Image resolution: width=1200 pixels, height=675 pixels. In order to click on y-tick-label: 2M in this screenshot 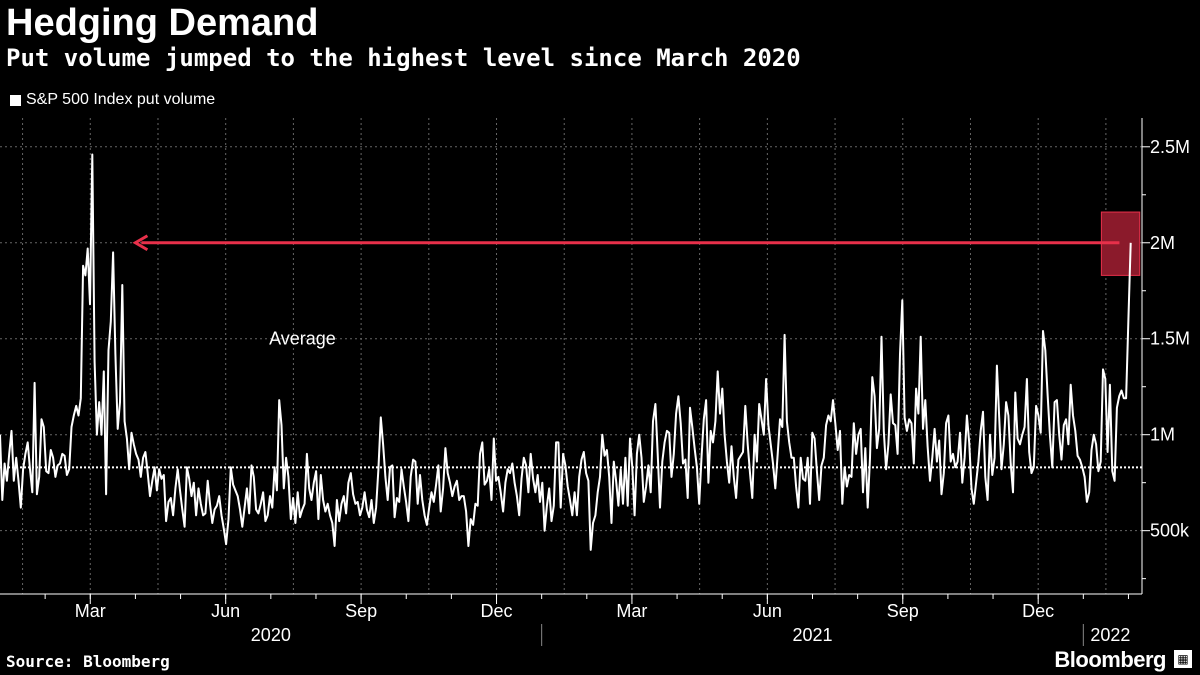, I will do `click(1162, 243)`.